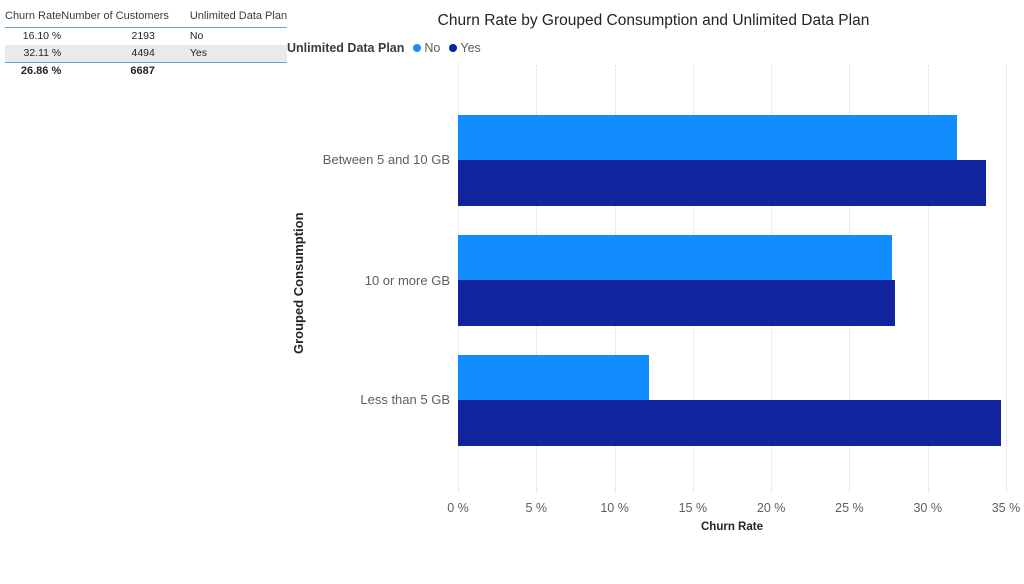  What do you see at coordinates (42, 36) in the screenshot?
I see `cell-churn-rate: 16.10 %` at bounding box center [42, 36].